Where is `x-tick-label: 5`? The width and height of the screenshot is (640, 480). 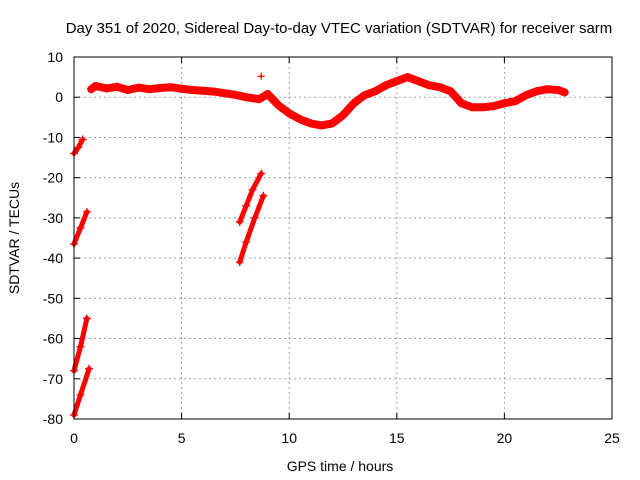 x-tick-label: 5 is located at coordinates (182, 438).